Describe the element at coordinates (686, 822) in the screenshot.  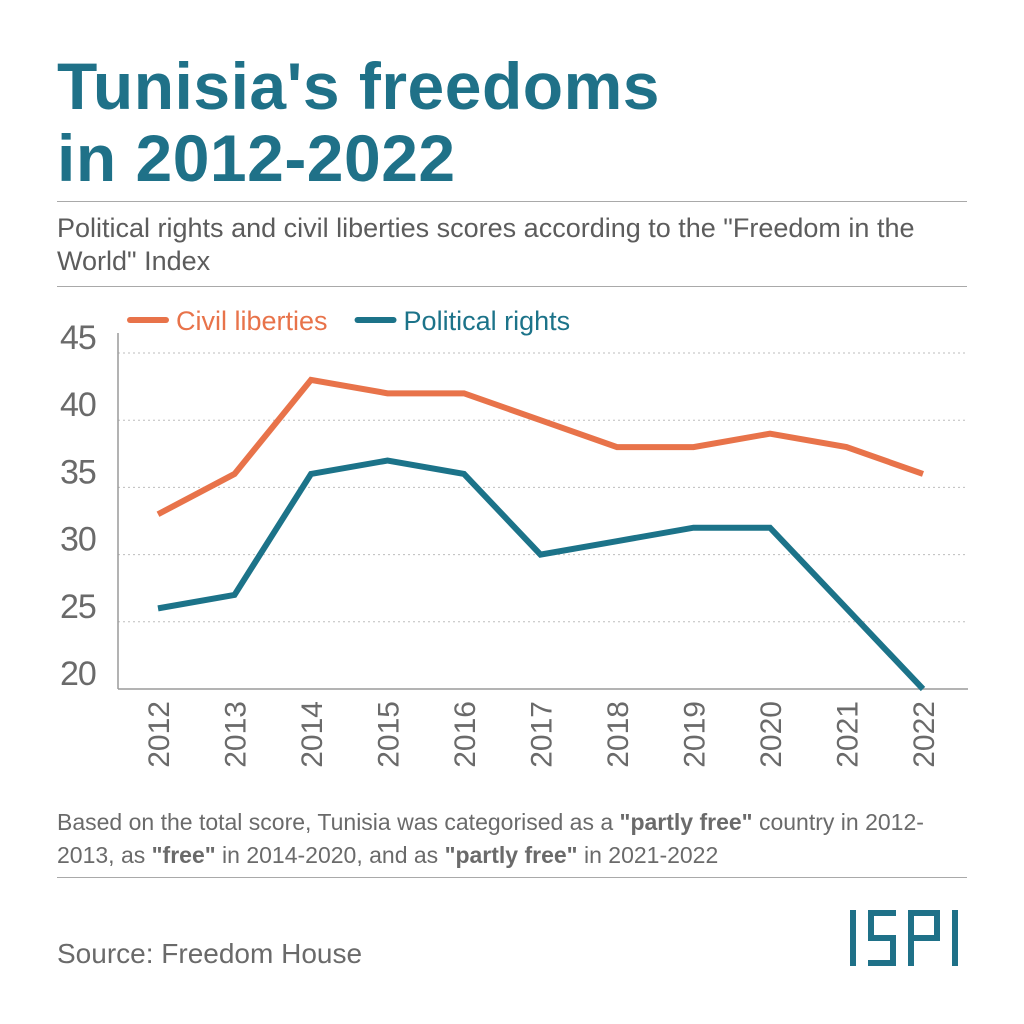
I see `note-bold-1: "partly free"` at that location.